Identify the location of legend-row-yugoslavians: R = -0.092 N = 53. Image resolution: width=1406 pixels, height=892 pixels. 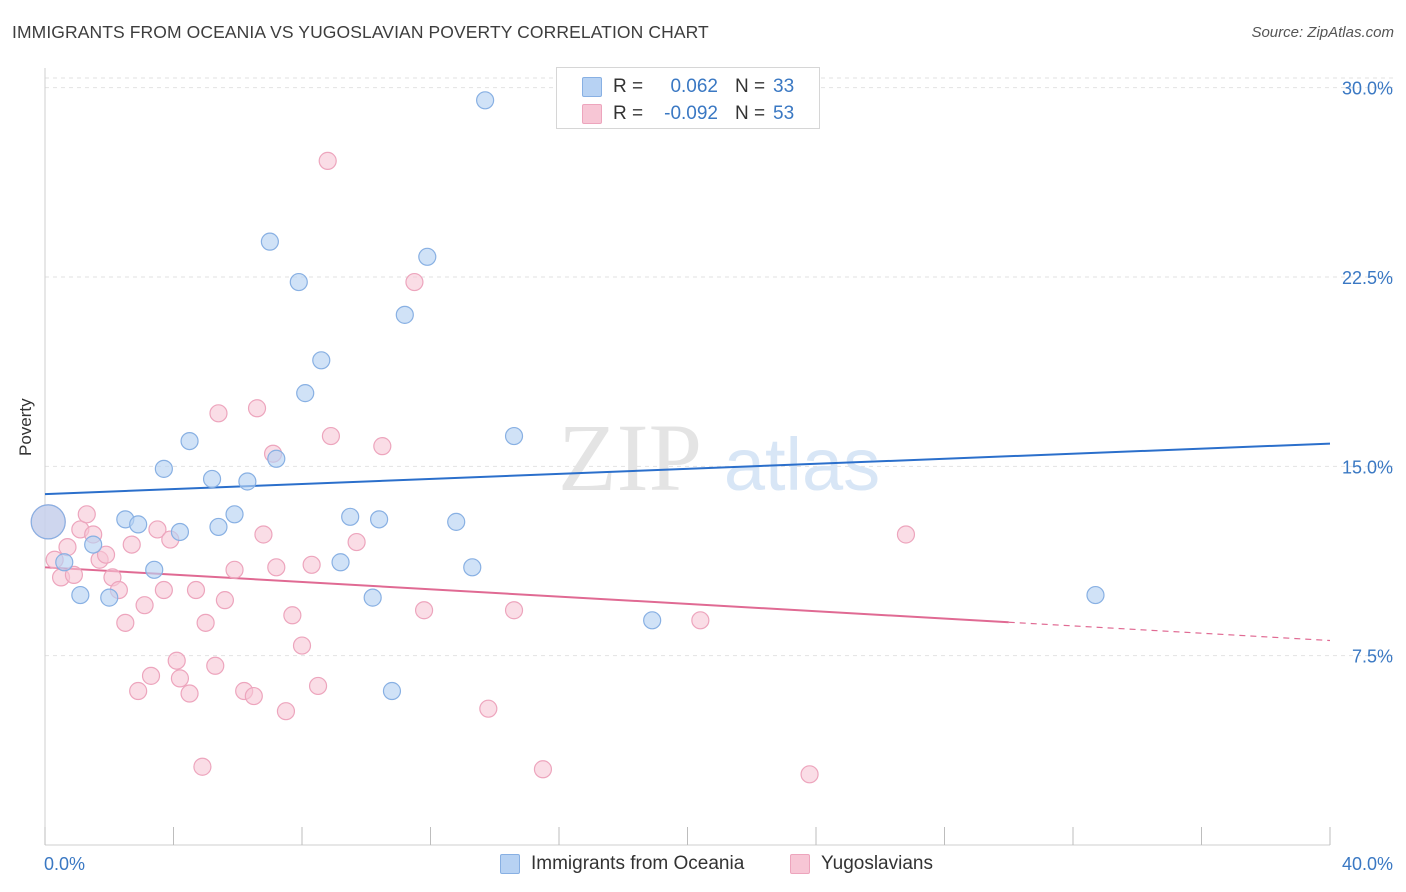
(688, 113).